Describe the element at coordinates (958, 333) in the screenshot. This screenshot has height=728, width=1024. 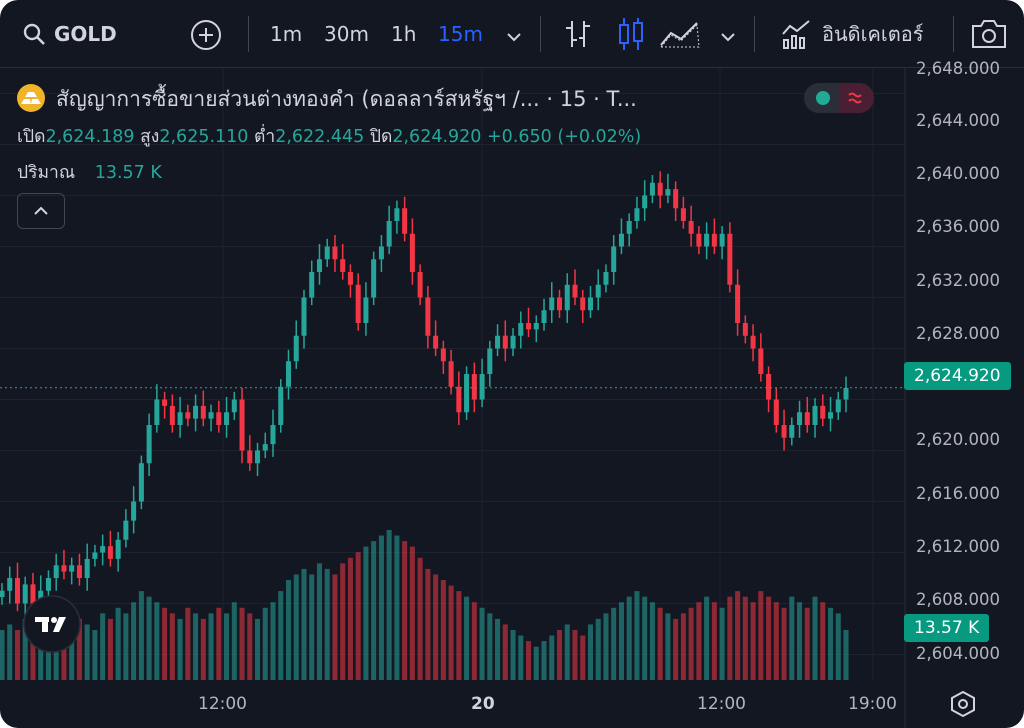
I see `price-tick: 2,628.000` at that location.